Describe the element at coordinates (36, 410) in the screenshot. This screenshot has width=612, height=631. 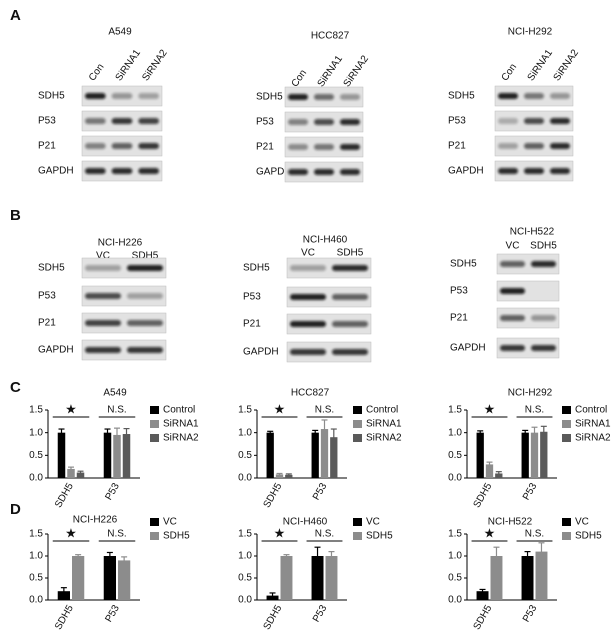
I see `y-tick-label: 1.5` at that location.